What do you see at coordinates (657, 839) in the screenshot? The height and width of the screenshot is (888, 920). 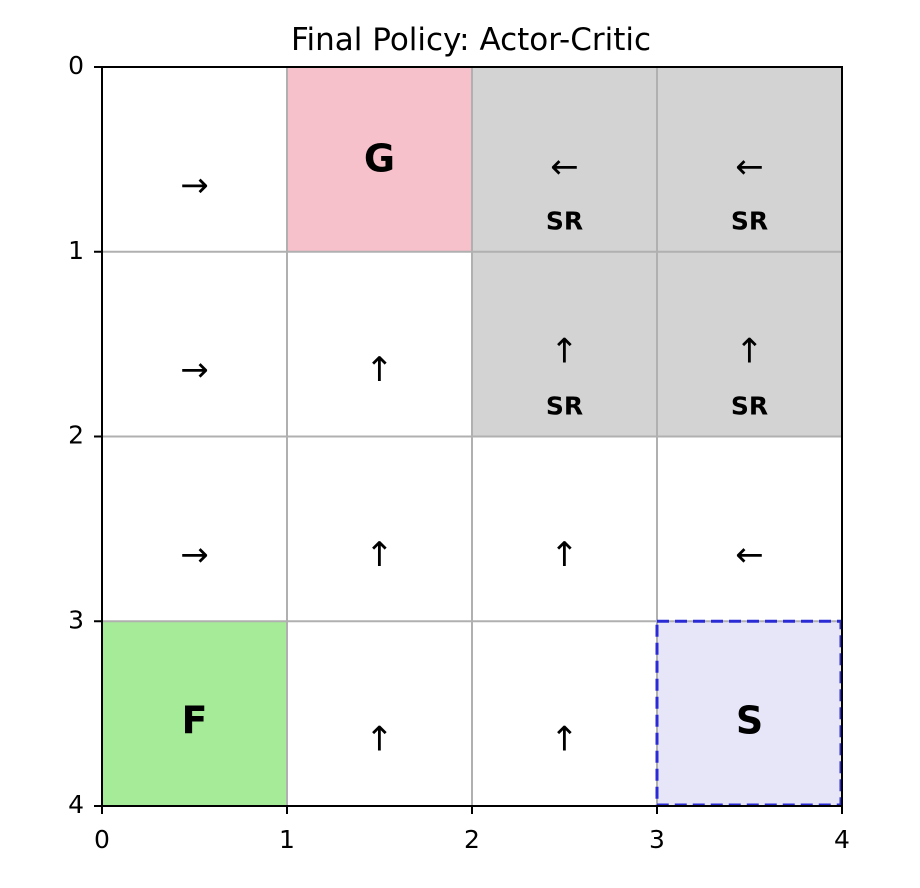 I see `x-tick-label: 3` at bounding box center [657, 839].